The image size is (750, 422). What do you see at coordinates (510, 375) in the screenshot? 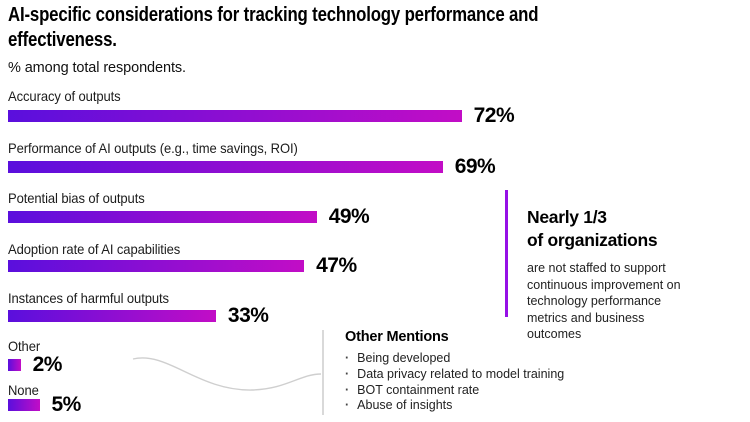
I see `other-mentions-item: Data privacy related to model training` at bounding box center [510, 375].